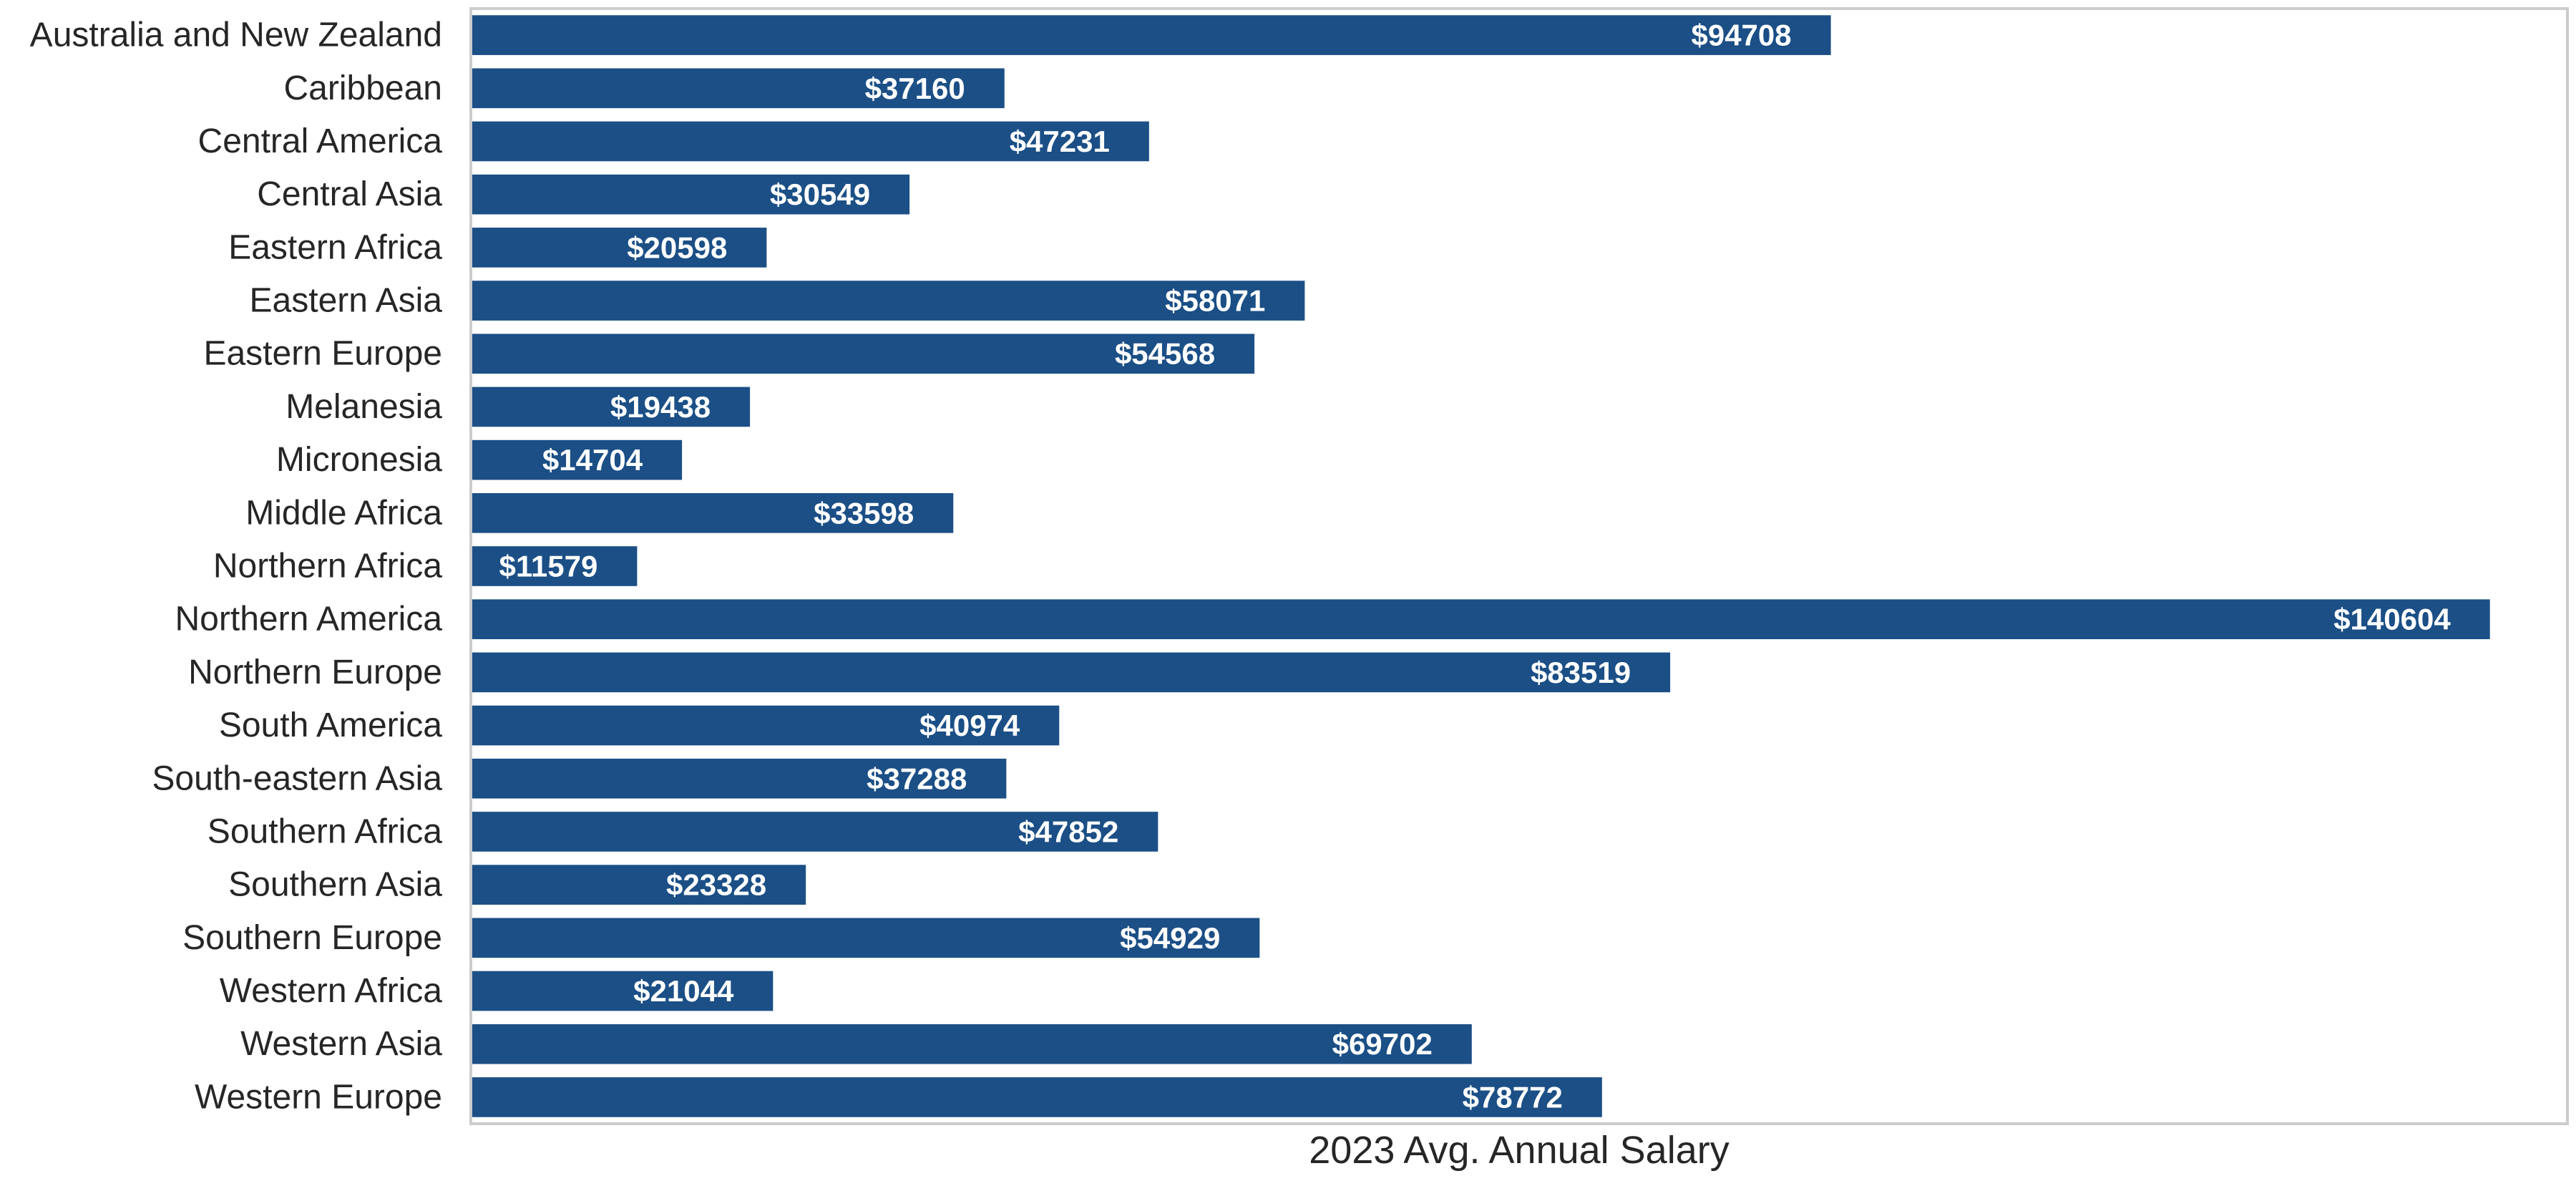 This screenshot has height=1181, width=2576. What do you see at coordinates (335, 885) in the screenshot?
I see `category-tick-label: Southern Asia` at bounding box center [335, 885].